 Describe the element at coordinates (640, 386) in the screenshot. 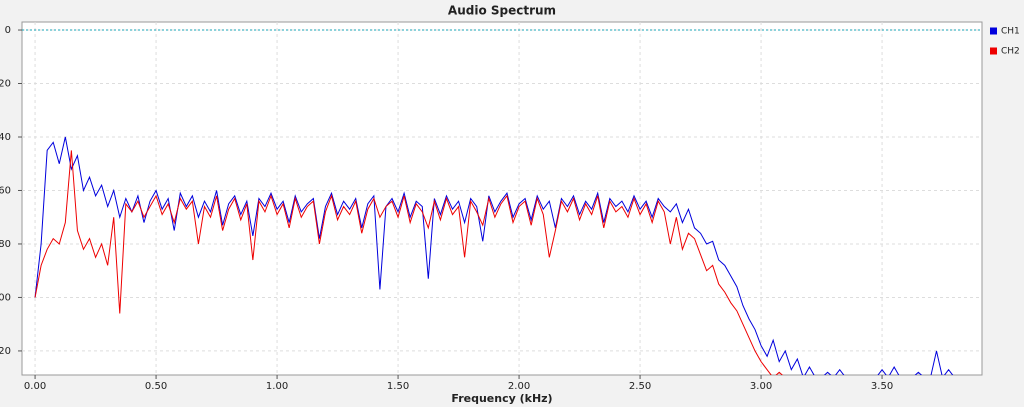

I see `x-tick-label: 2.50` at that location.